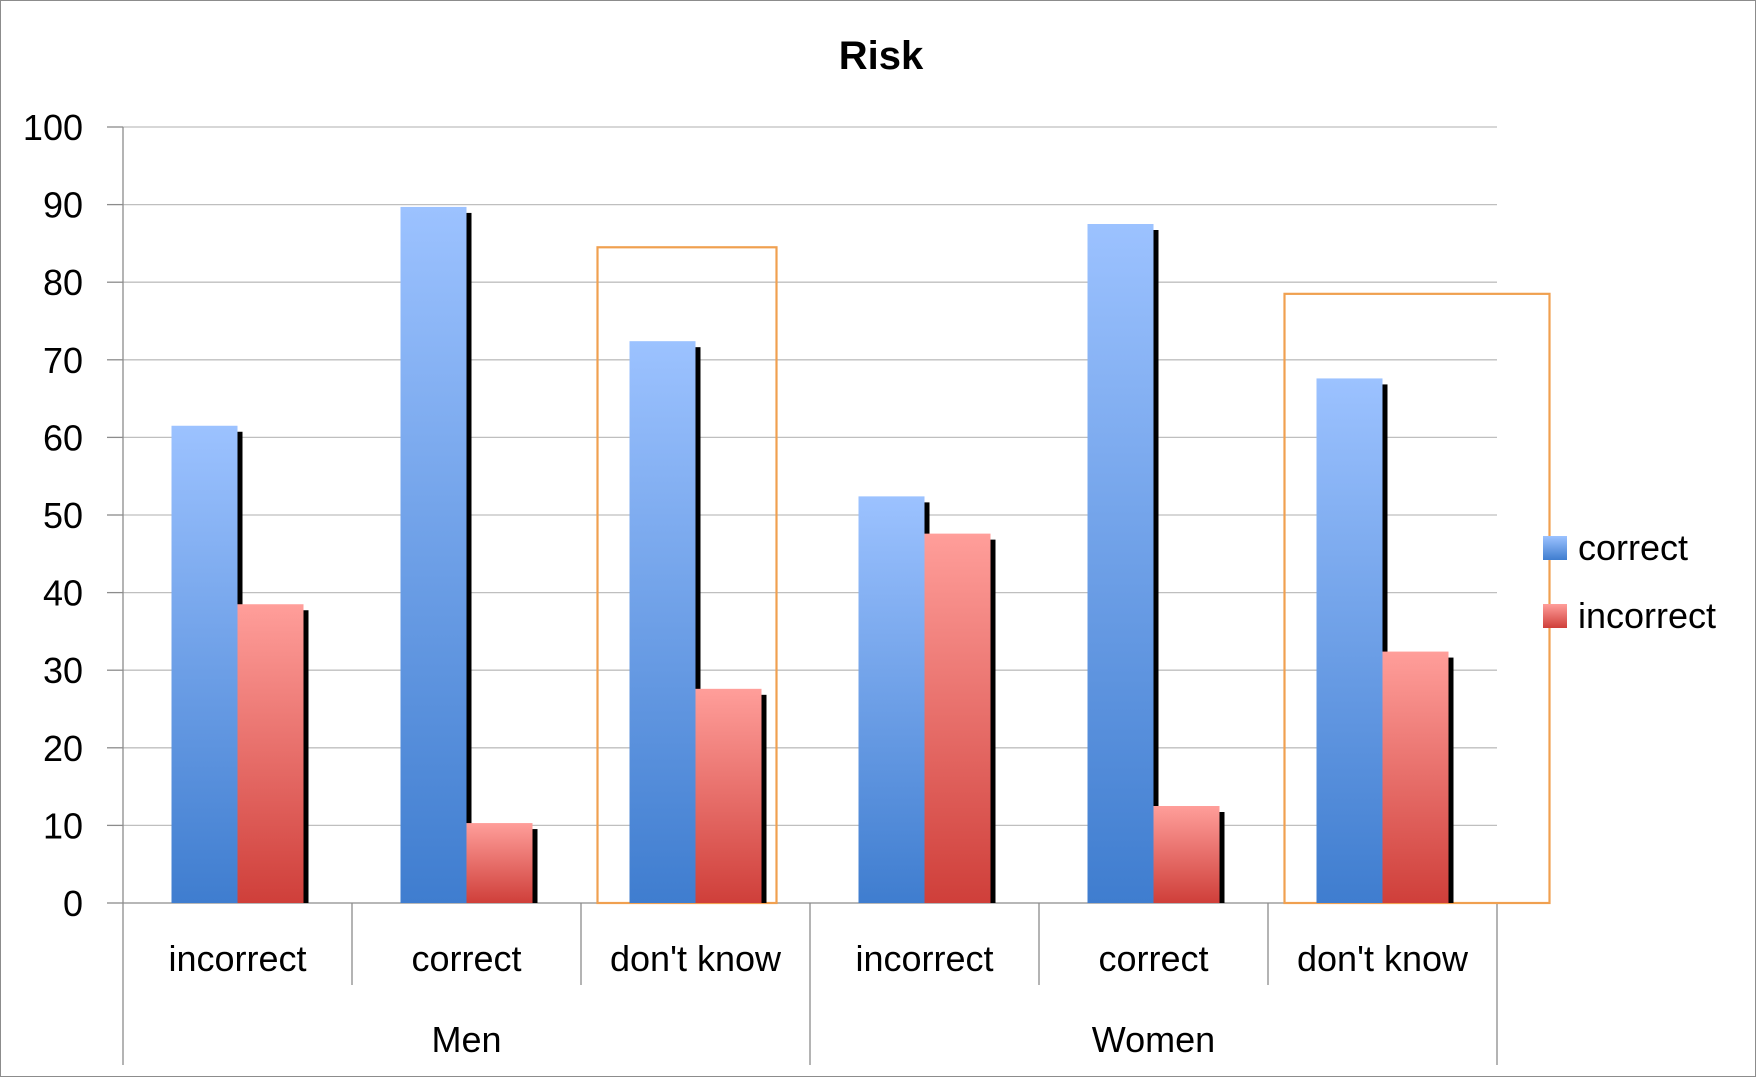  I want to click on y-tick-label: 0, so click(73, 903).